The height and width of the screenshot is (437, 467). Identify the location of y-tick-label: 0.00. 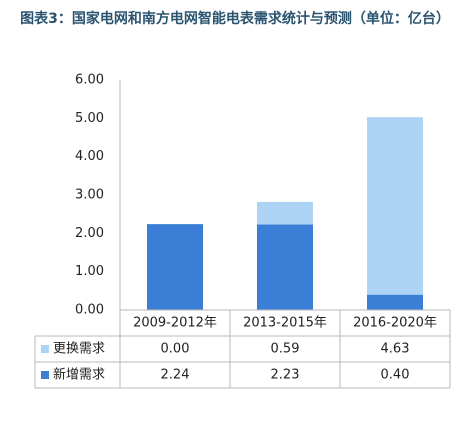
(89, 310).